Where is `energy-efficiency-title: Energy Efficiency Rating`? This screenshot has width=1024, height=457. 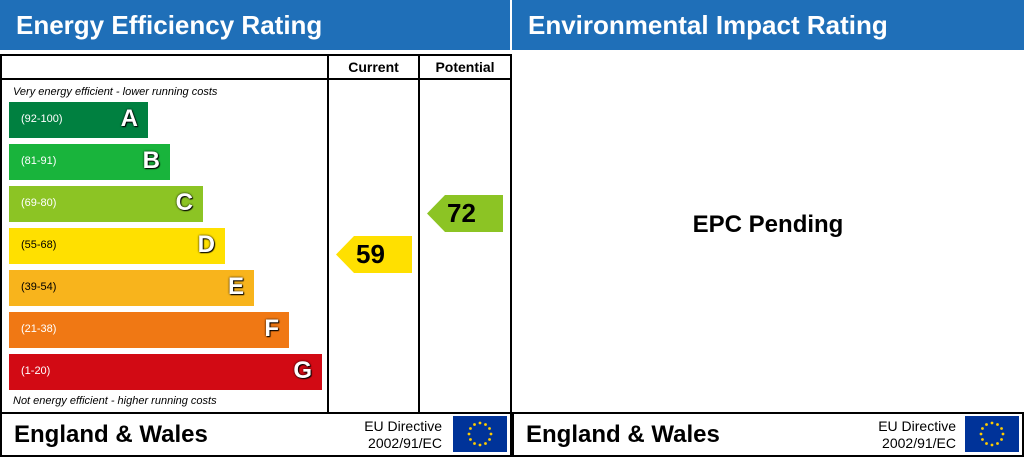
energy-efficiency-title: Energy Efficiency Rating is located at coordinates (169, 25).